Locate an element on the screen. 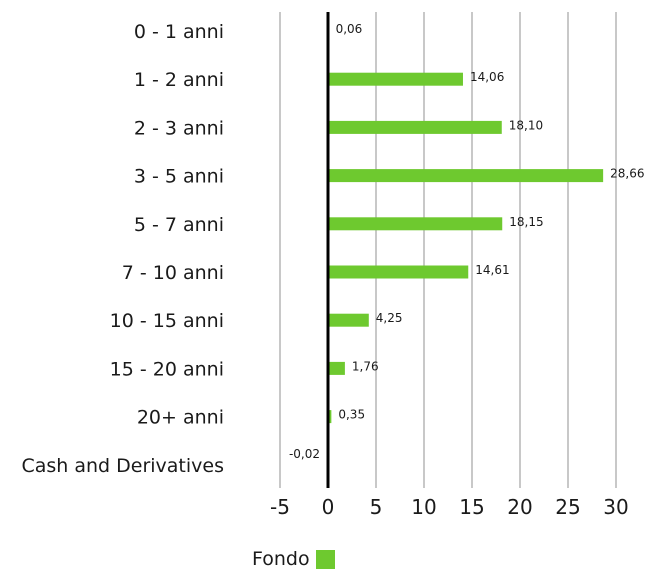  data-label: 0,06 is located at coordinates (349, 29).